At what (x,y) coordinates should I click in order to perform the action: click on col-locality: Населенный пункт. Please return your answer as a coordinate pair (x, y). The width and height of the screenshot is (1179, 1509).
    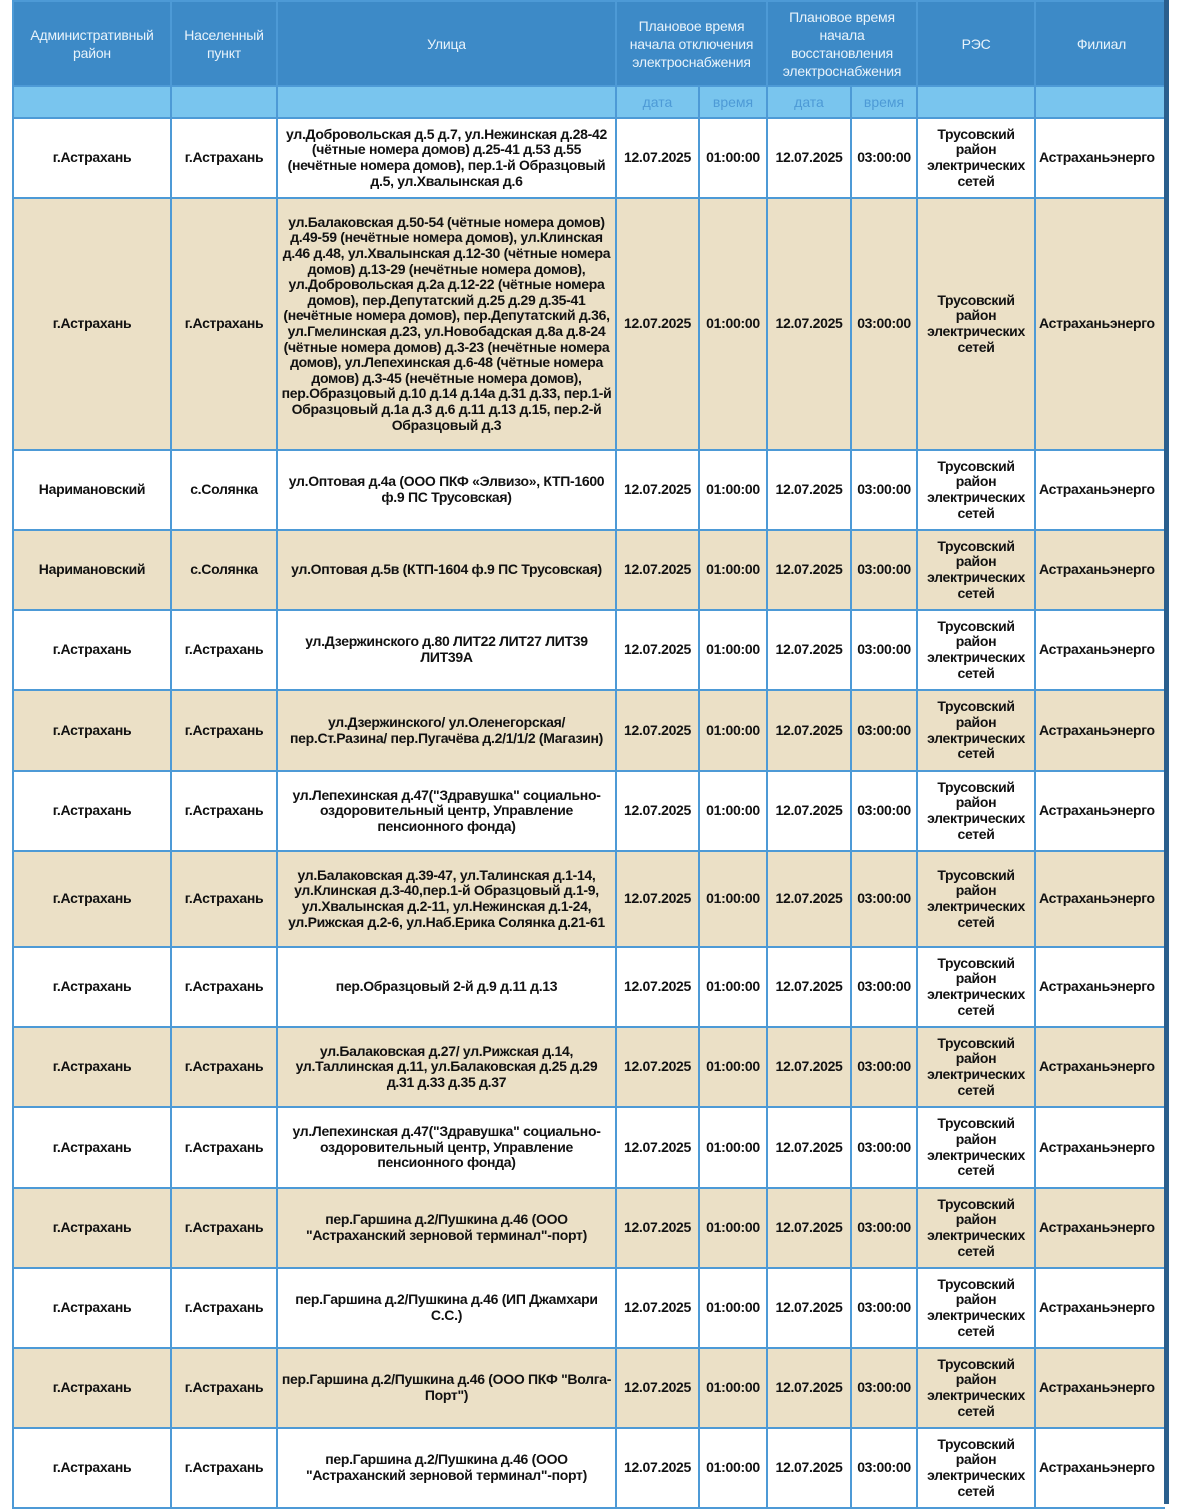
    Looking at the image, I should click on (224, 43).